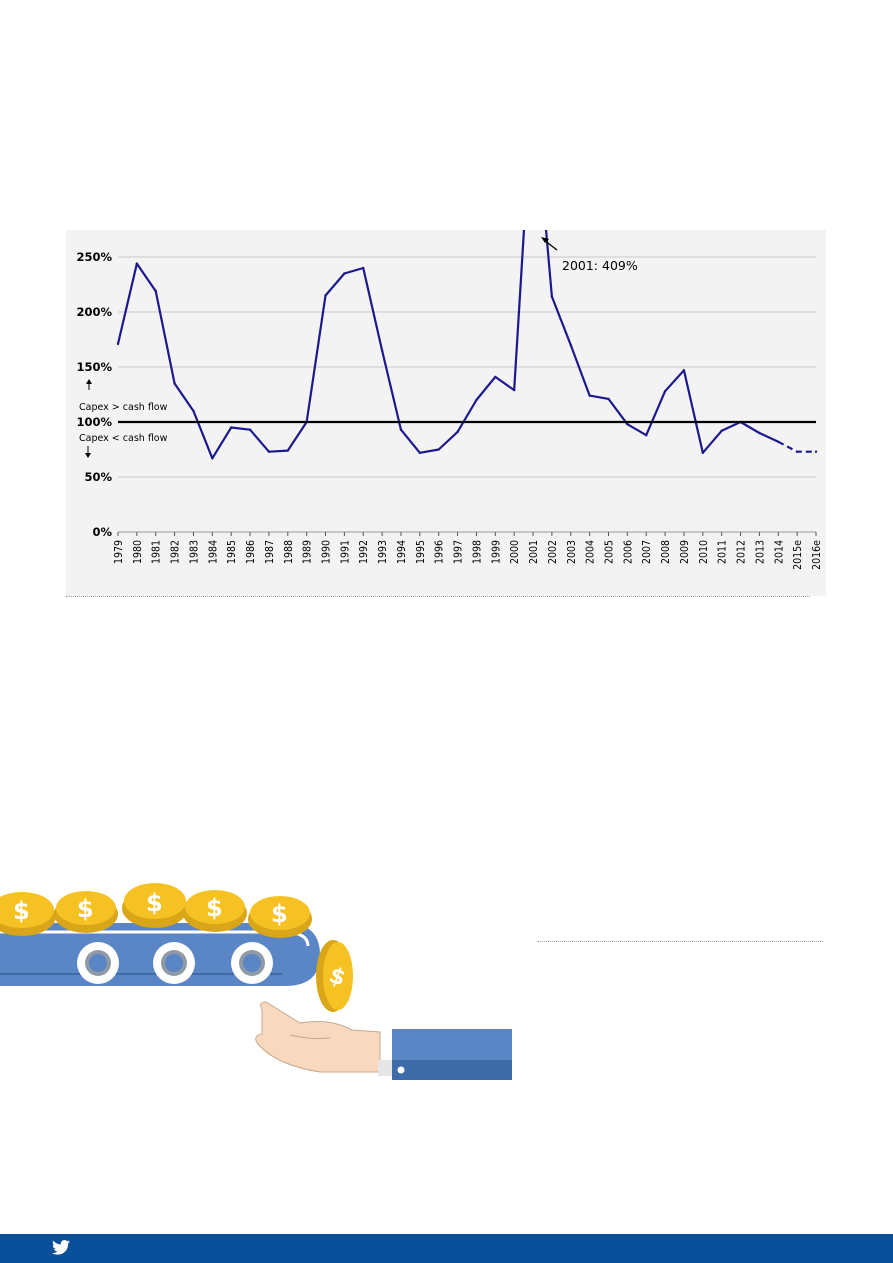 Image resolution: width=893 pixels, height=1263 pixels. What do you see at coordinates (447, 345) in the screenshot?
I see `series-line` at bounding box center [447, 345].